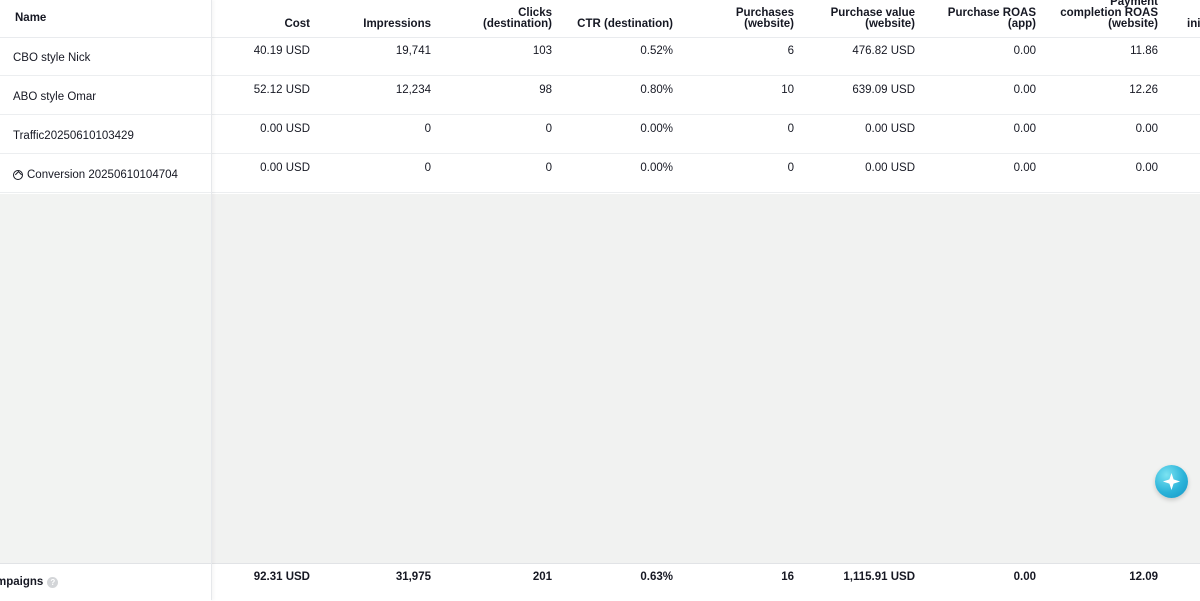 This screenshot has width=1200, height=601. Describe the element at coordinates (297, 24) in the screenshot. I see `column-header-cost: Cost` at that location.